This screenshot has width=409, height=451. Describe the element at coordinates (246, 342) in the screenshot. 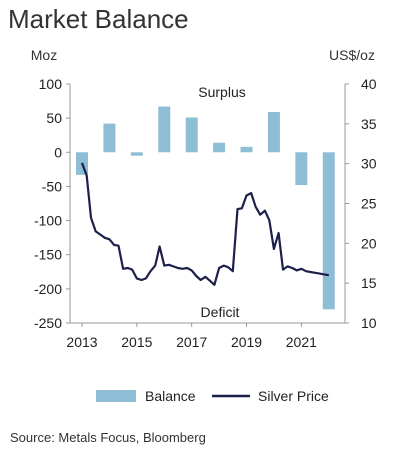

I see `x-tick-label: 2019` at that location.